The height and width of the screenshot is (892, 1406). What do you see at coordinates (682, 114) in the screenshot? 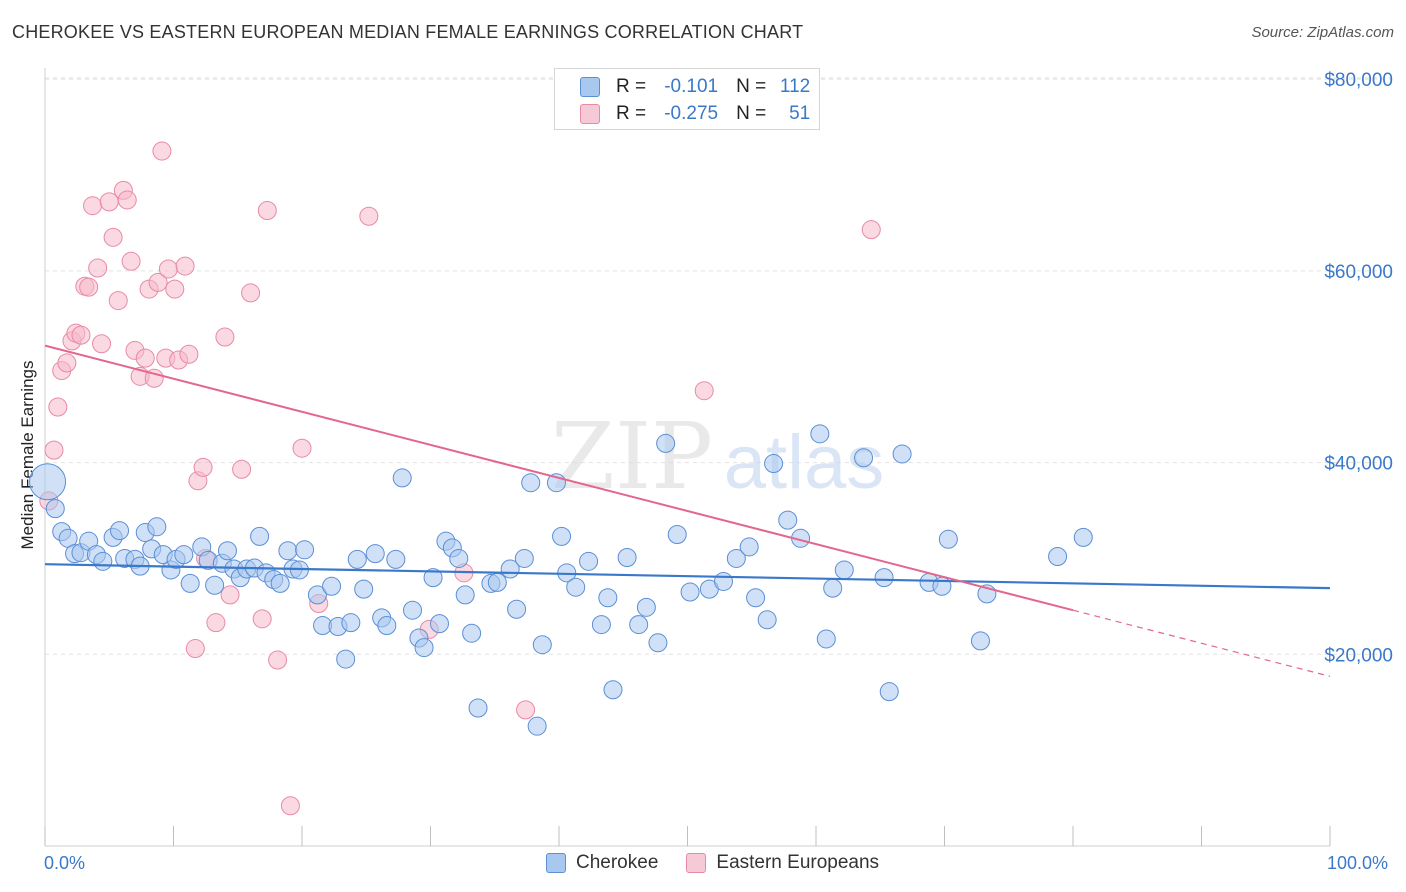
I see `legend-row-eastern: R = -0.275 N = 51` at bounding box center [682, 114].